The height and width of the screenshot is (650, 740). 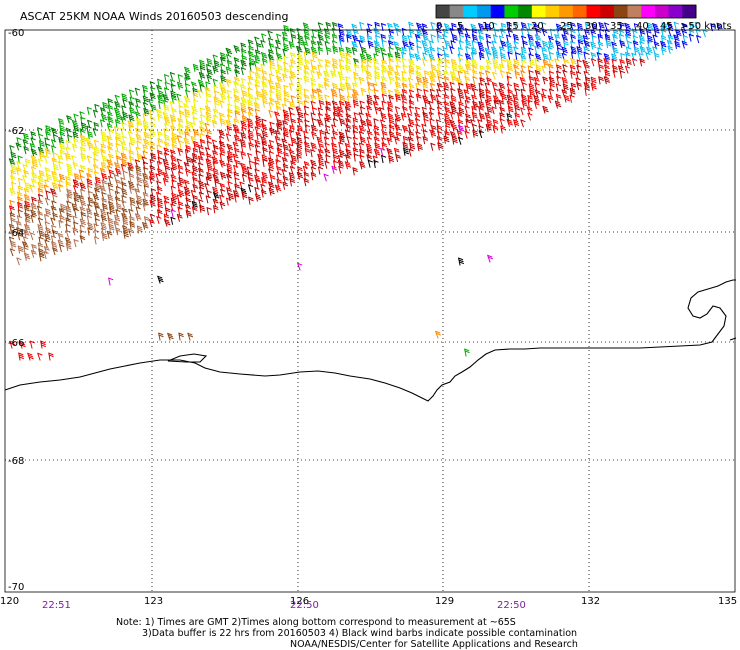 I want to click on legend-label-0: 0, so click(x=439, y=26).